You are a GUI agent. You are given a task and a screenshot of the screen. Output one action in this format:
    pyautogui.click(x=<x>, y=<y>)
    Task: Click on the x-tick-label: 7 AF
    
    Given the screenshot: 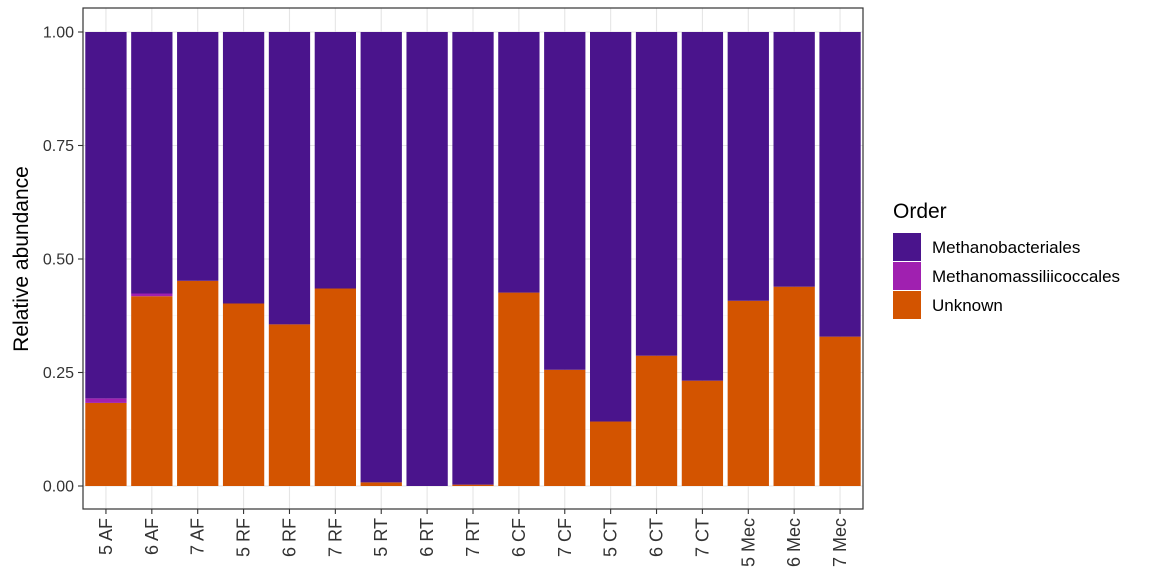 What is the action you would take?
    pyautogui.click(x=198, y=536)
    